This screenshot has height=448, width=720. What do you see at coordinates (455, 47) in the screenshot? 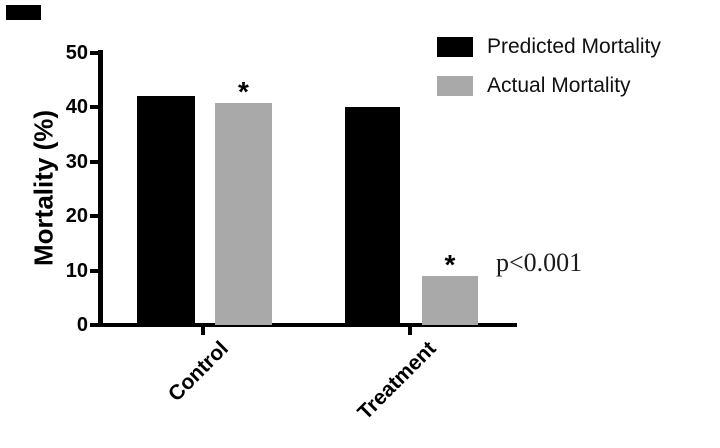
I see `legend-swatch-black` at bounding box center [455, 47].